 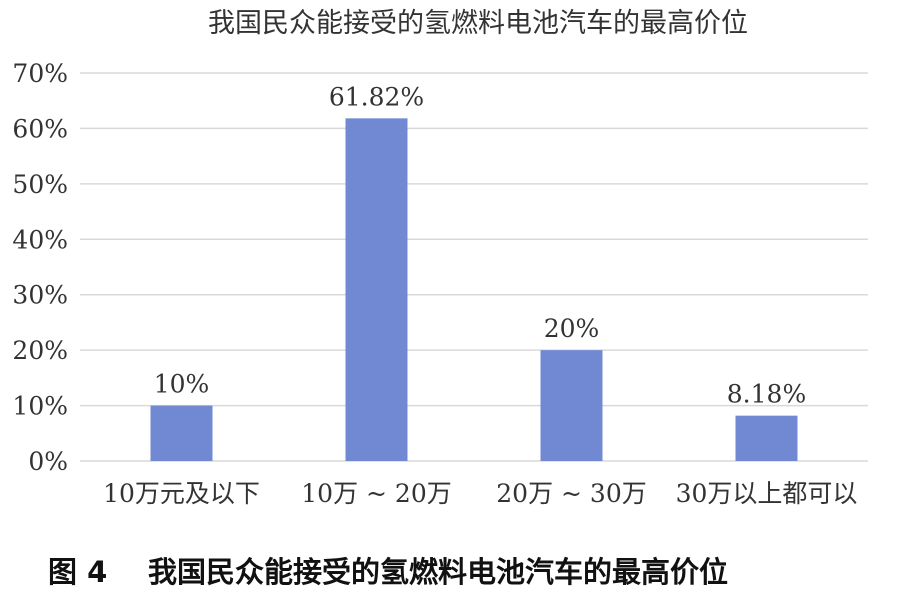 I want to click on y-tick-label: 30%, so click(x=40, y=295).